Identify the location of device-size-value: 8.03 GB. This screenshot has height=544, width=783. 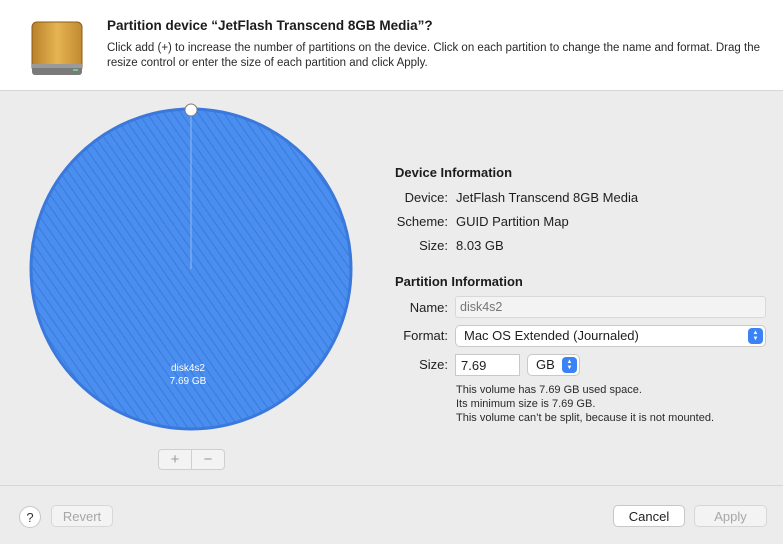
(480, 245).